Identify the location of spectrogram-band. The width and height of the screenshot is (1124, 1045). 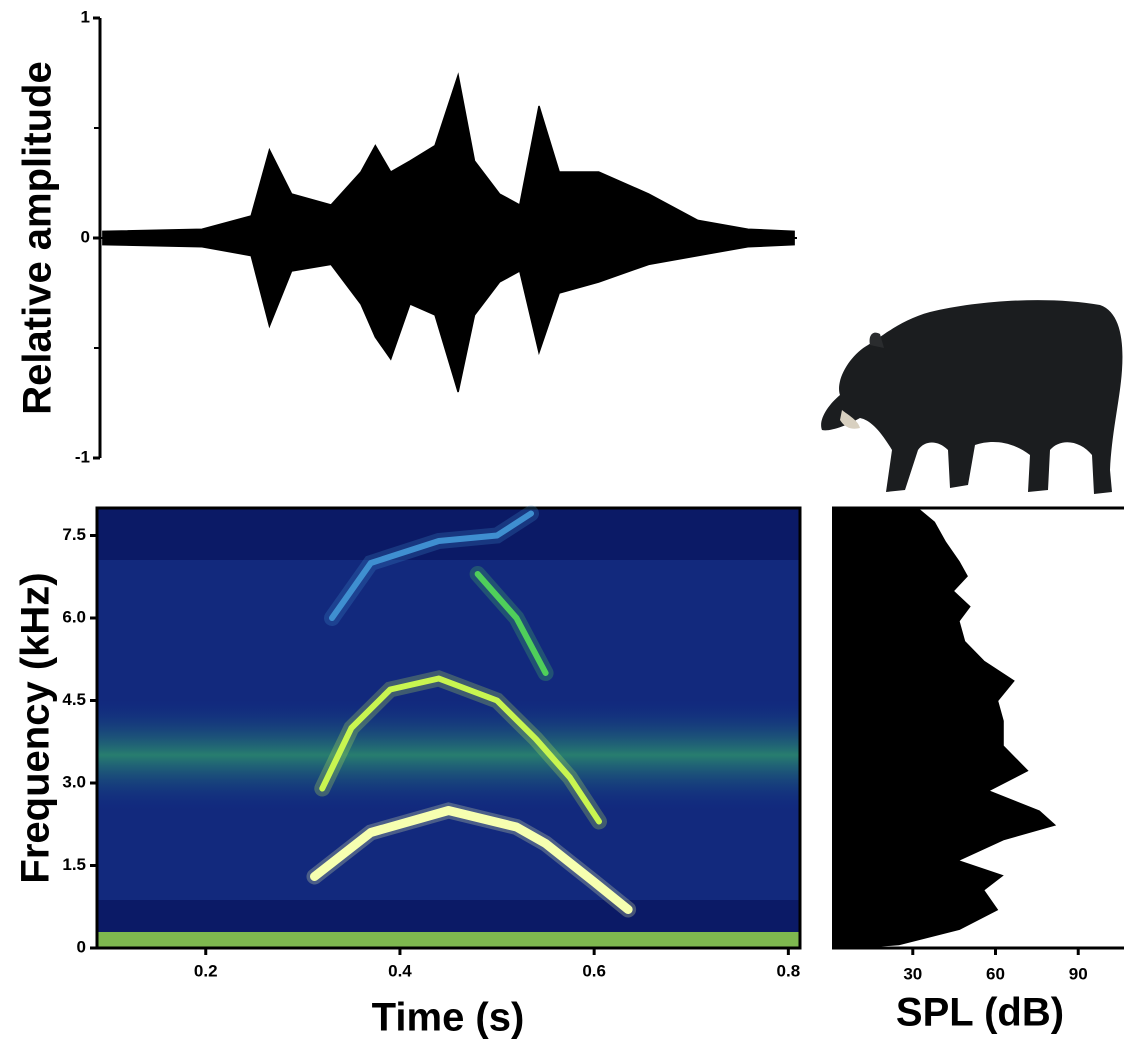
(448, 755).